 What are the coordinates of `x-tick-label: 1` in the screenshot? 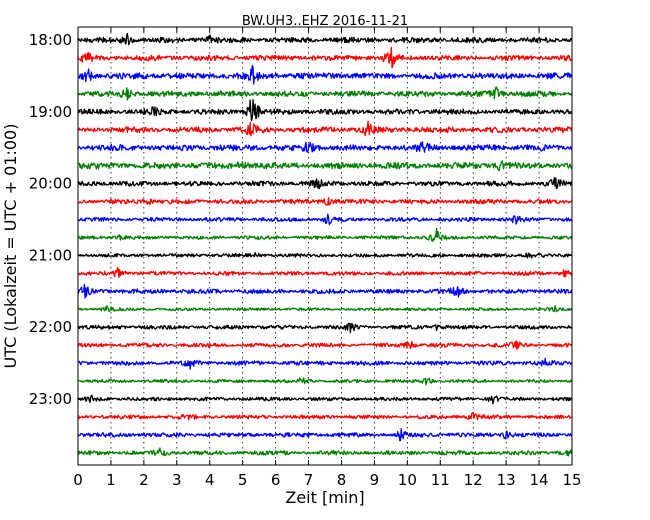 It's located at (111, 480).